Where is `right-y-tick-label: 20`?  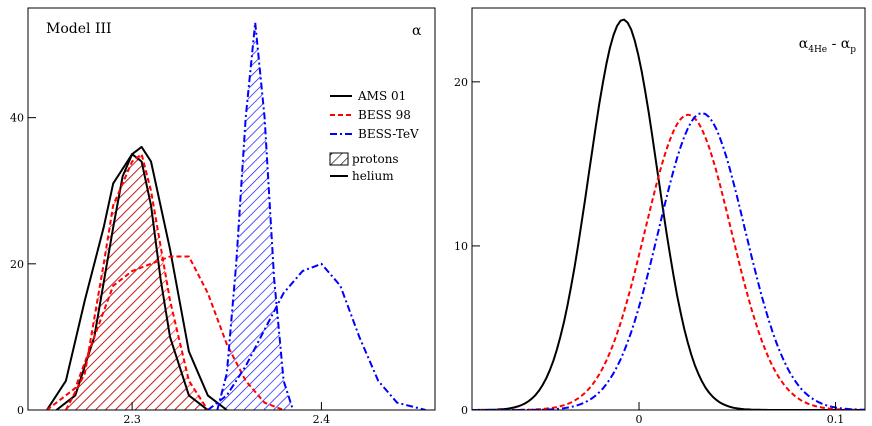
right-y-tick-label: 20 is located at coordinates (461, 82).